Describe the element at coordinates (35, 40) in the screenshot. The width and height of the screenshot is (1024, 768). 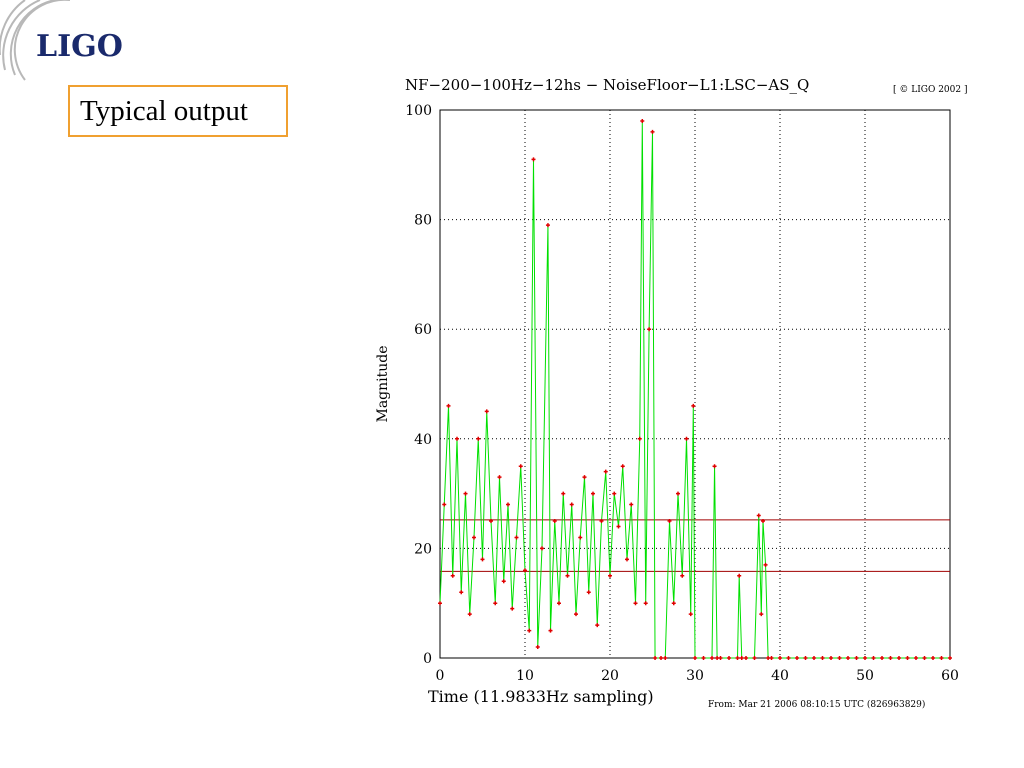
I see `logo-arcs` at that location.